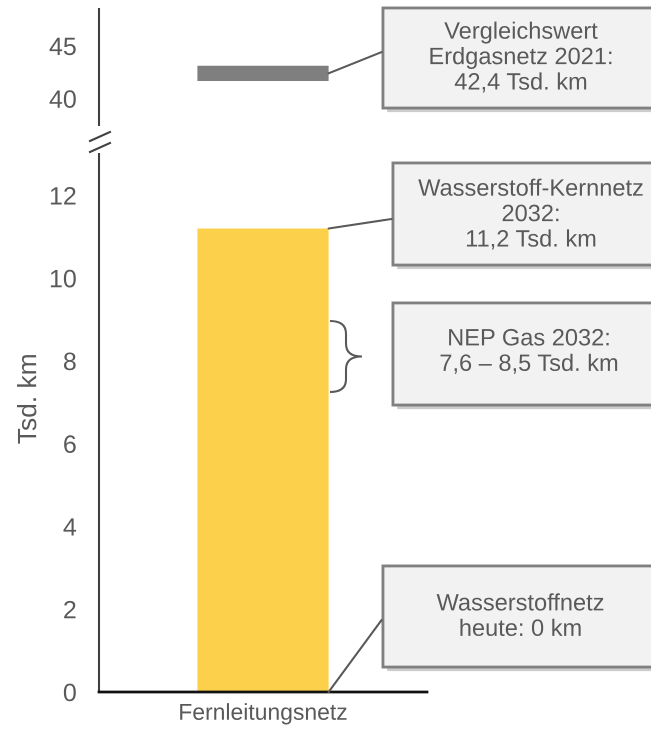  What do you see at coordinates (69, 527) in the screenshot?
I see `y-tick-label: 4` at bounding box center [69, 527].